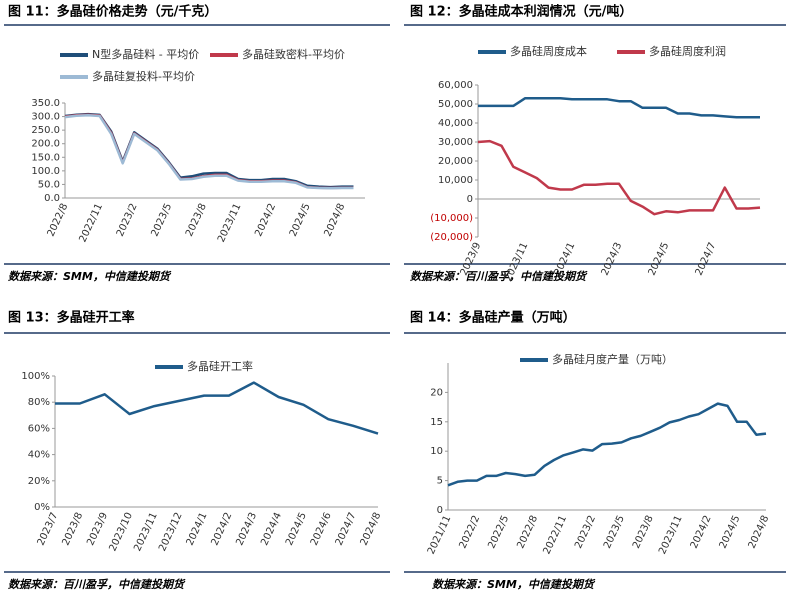 This screenshot has width=789, height=597. Describe the element at coordinates (143, 76) in the screenshot. I see `legend-label: 多晶硅复投料-平均价` at that location.